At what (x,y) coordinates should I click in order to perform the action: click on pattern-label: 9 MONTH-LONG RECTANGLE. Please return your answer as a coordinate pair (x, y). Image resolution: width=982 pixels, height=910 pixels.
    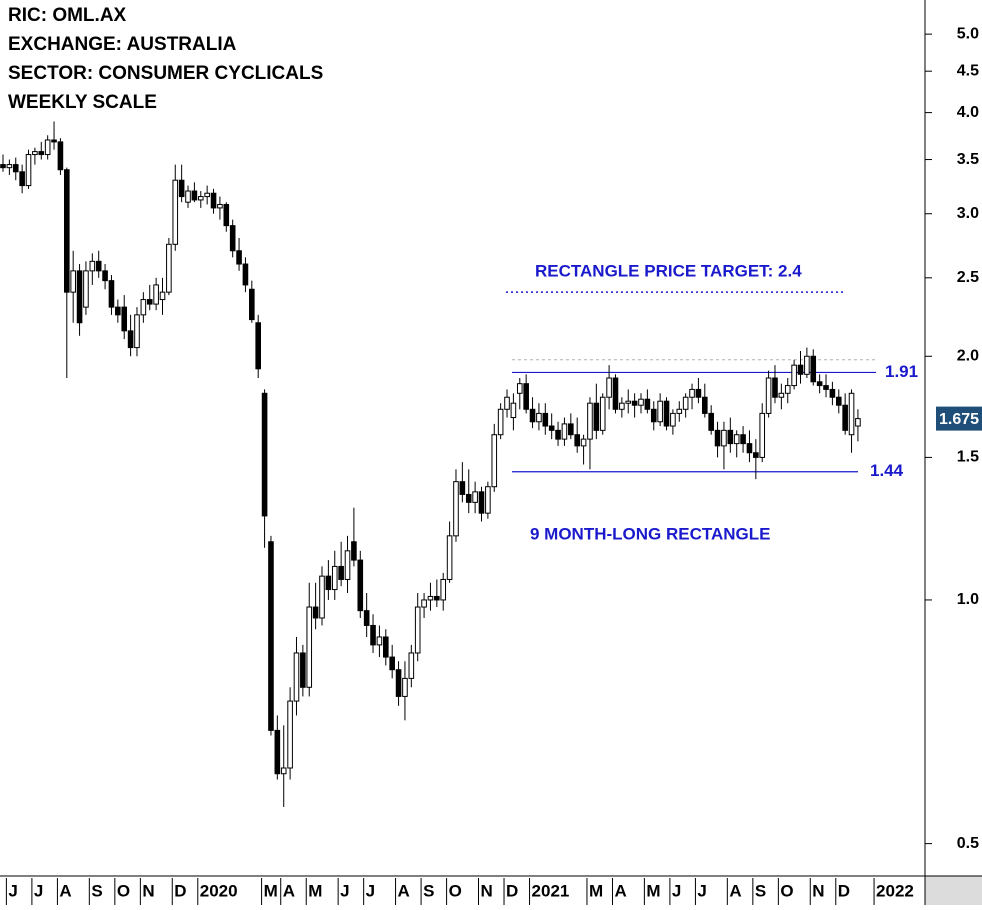
    Looking at the image, I should click on (650, 533).